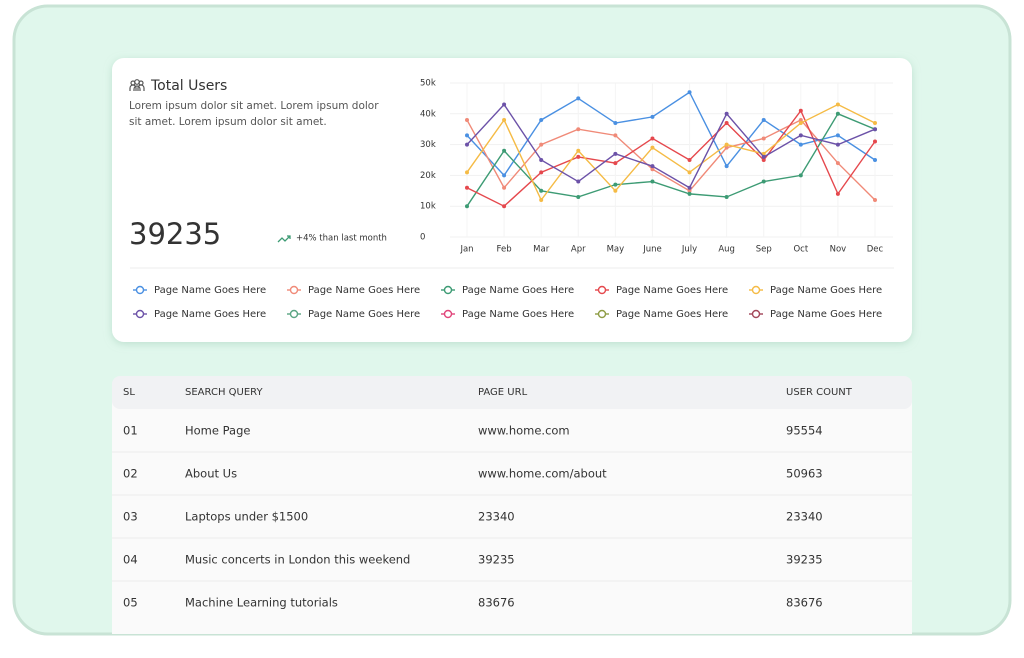  Describe the element at coordinates (578, 250) in the screenshot. I see `x-tick-label: Apr` at that location.